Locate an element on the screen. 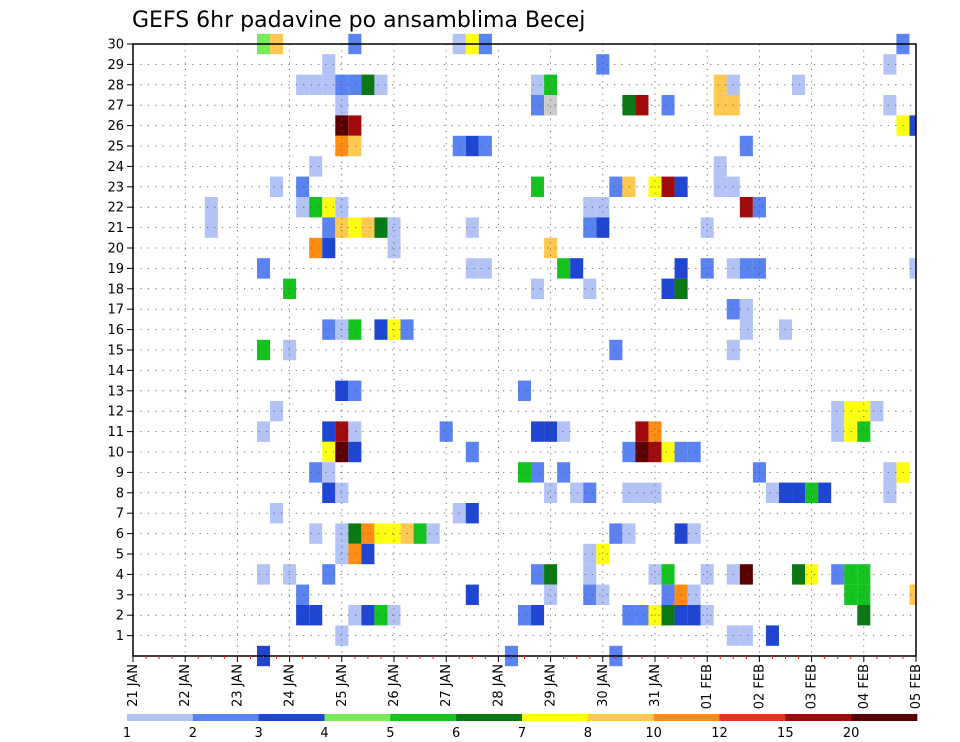  legend-label: 4 is located at coordinates (324, 733).